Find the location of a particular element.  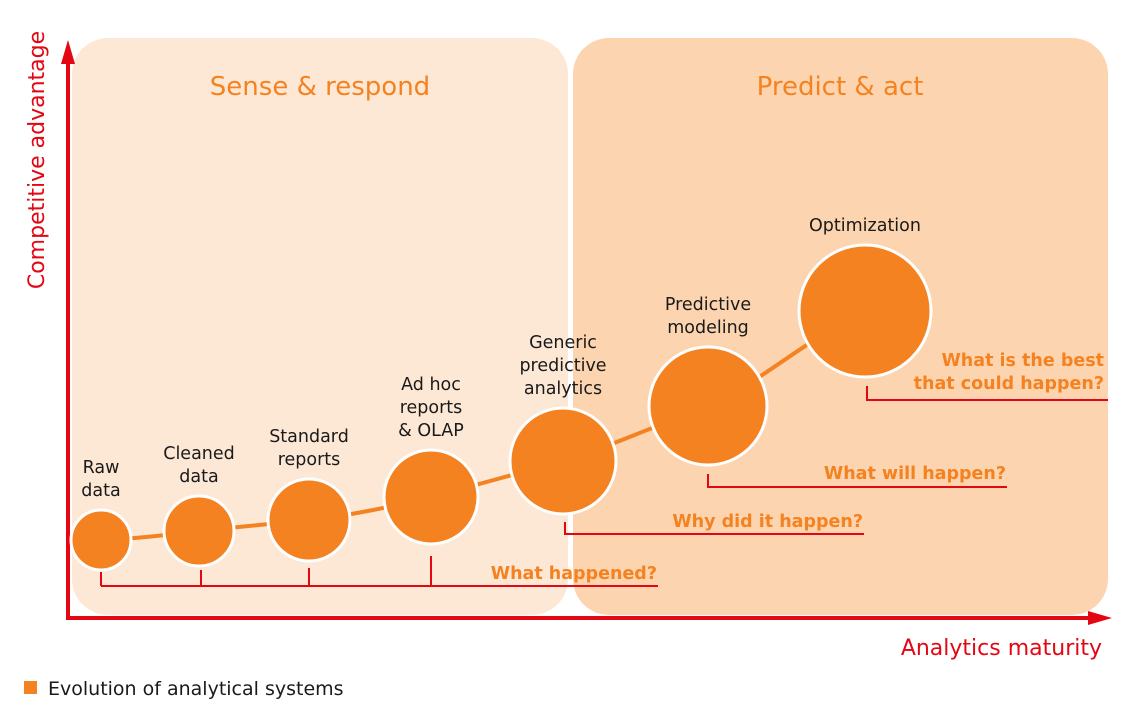

stage-label: analytics is located at coordinates (563, 389).